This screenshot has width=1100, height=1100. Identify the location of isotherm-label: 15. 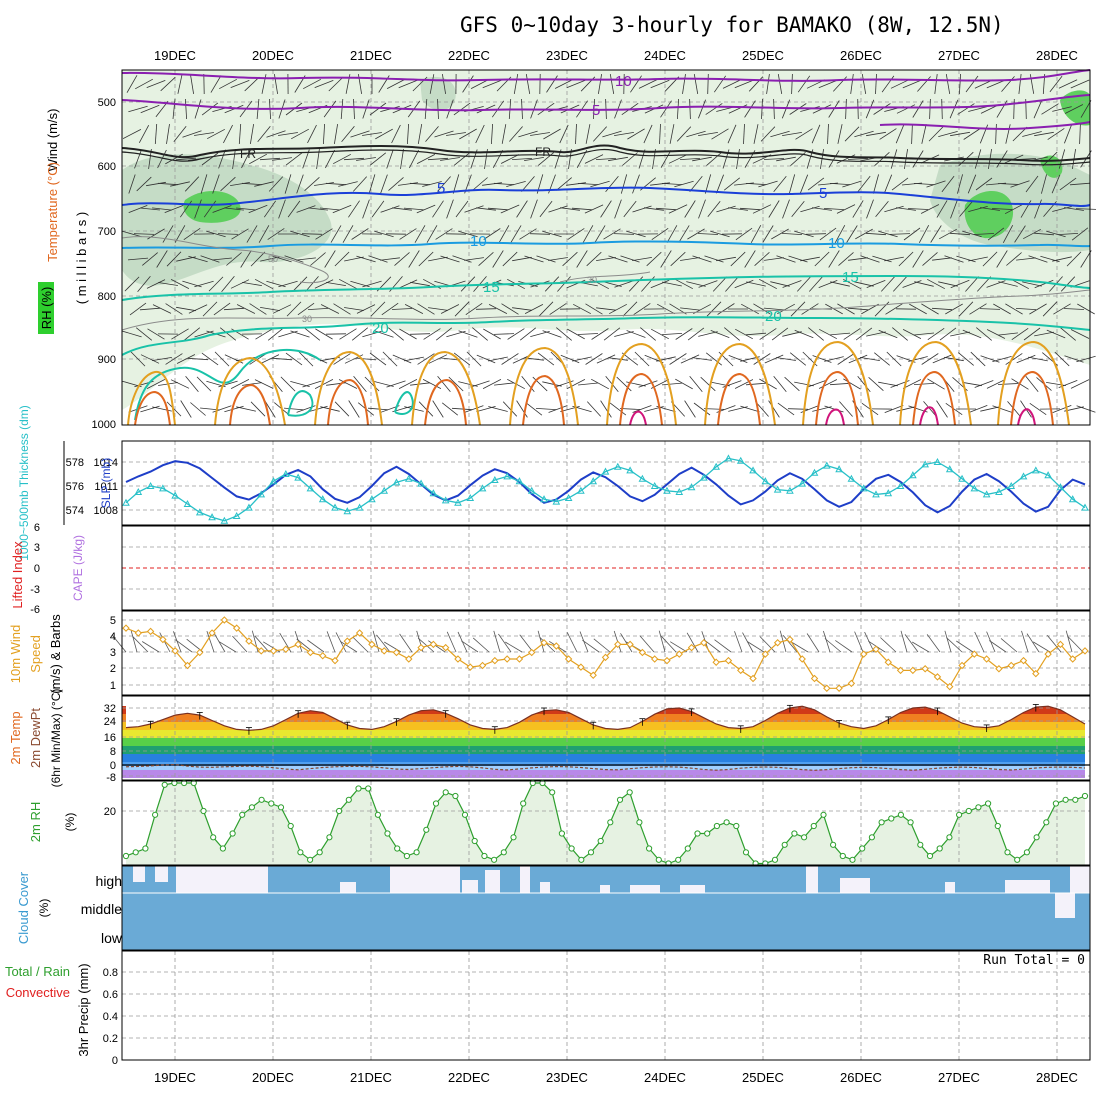
(491, 287).